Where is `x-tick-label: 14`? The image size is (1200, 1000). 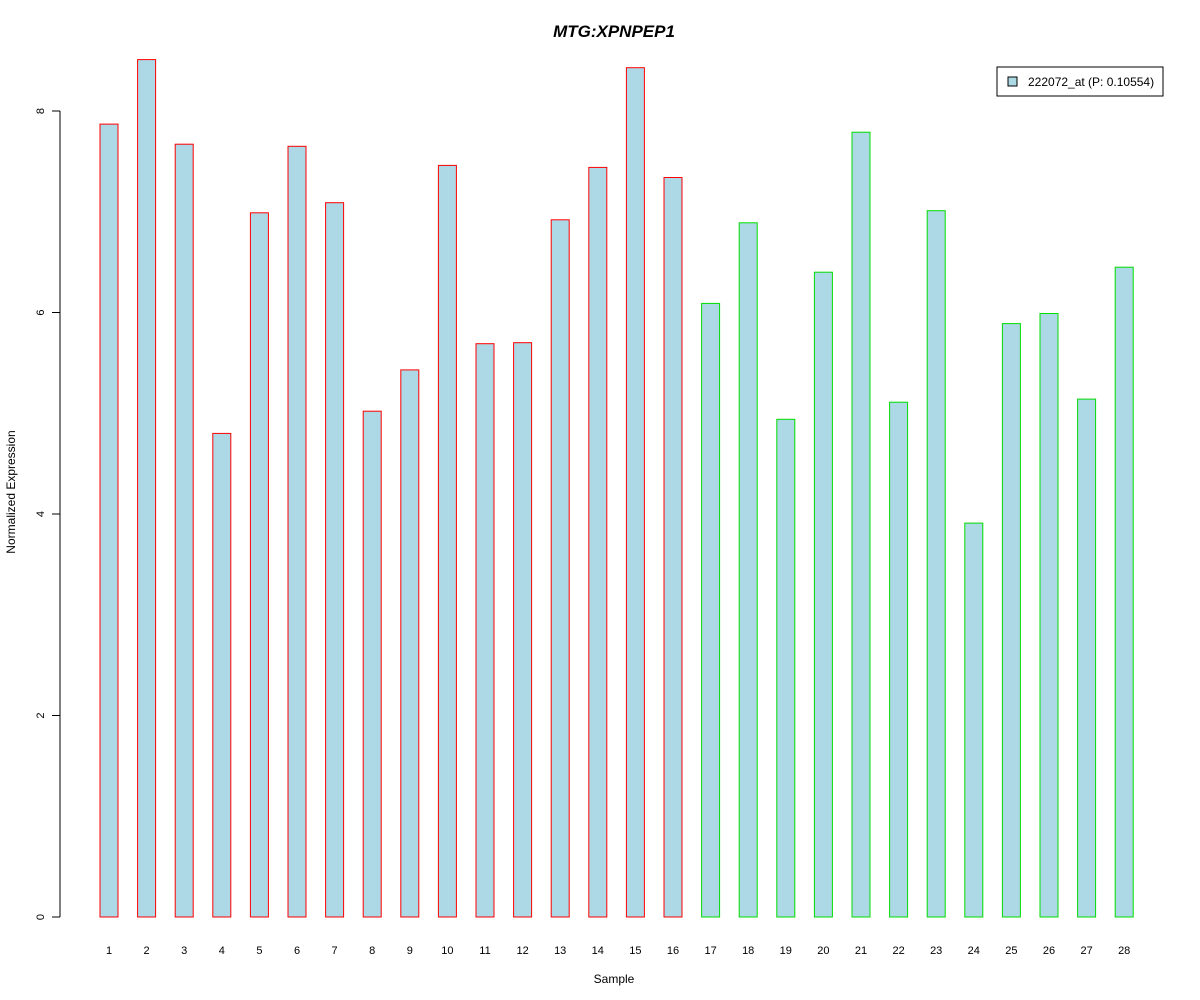 x-tick-label: 14 is located at coordinates (598, 951).